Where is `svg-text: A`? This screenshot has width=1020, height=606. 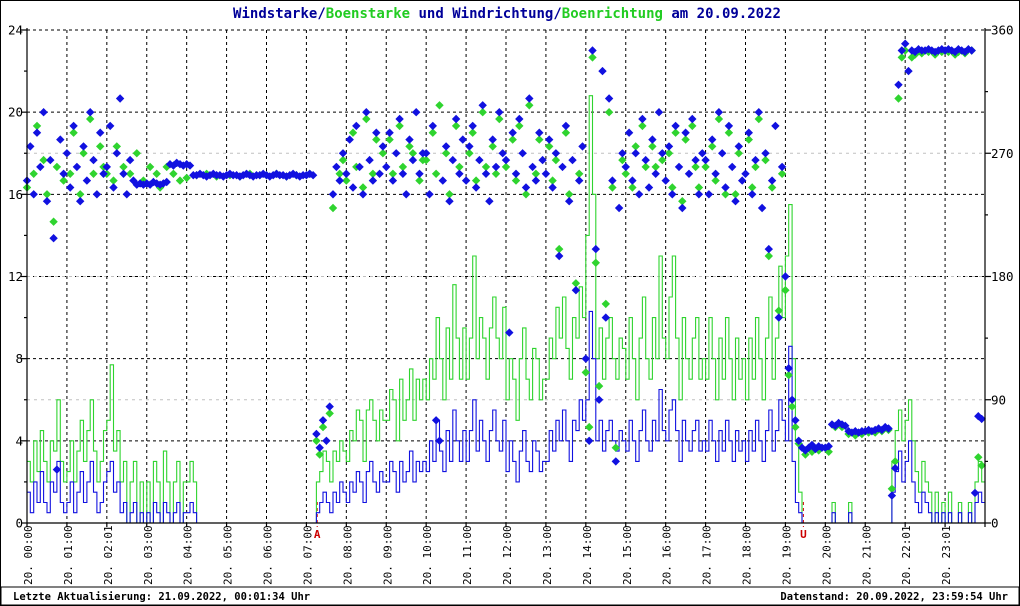
svg-text: A is located at coordinates (317, 534).